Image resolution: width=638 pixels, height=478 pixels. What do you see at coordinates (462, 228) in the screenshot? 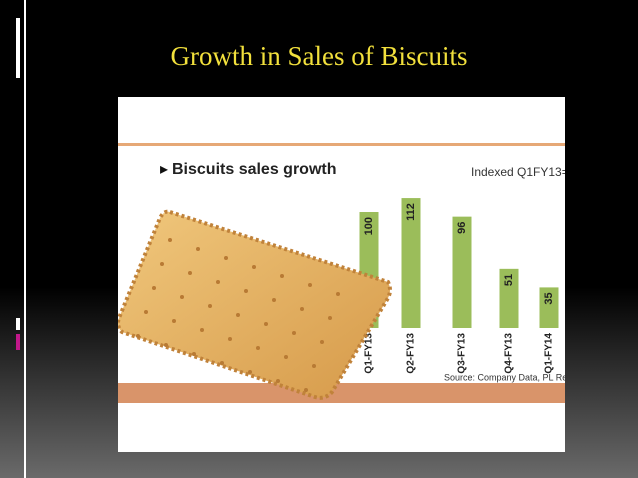
I see `value-label: 96` at bounding box center [462, 228].